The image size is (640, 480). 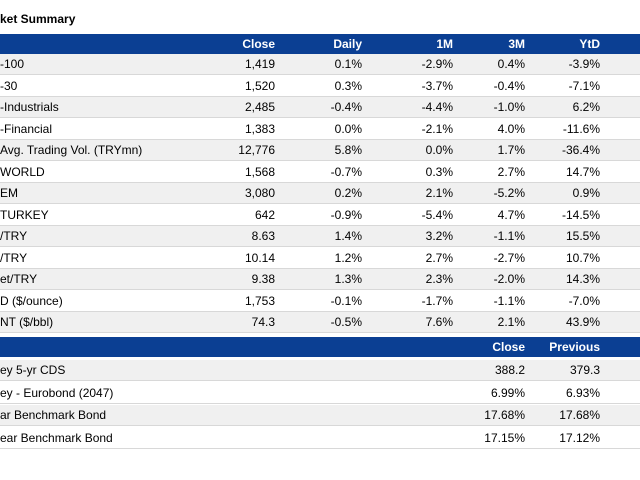 I want to click on cell-value: 6.2%, so click(x=586, y=107).